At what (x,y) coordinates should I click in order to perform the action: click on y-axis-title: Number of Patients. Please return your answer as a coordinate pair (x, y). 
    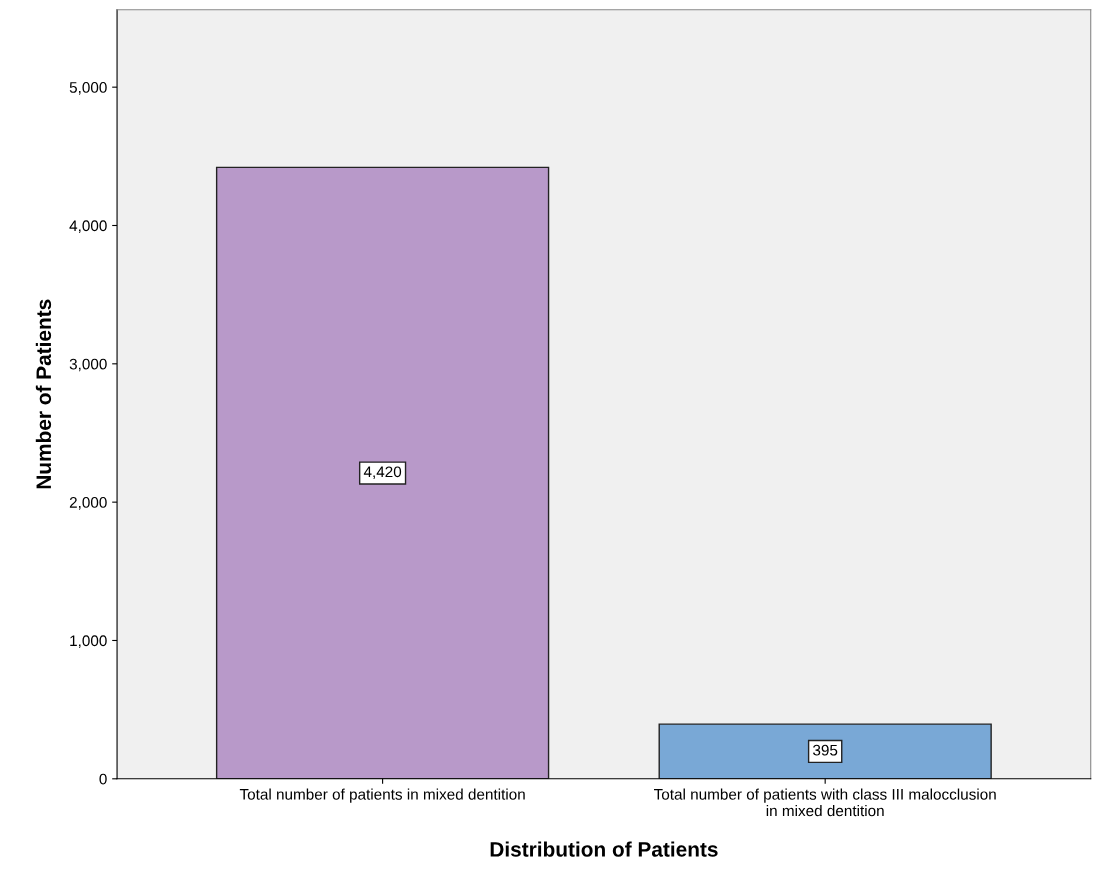
    Looking at the image, I should click on (43, 394).